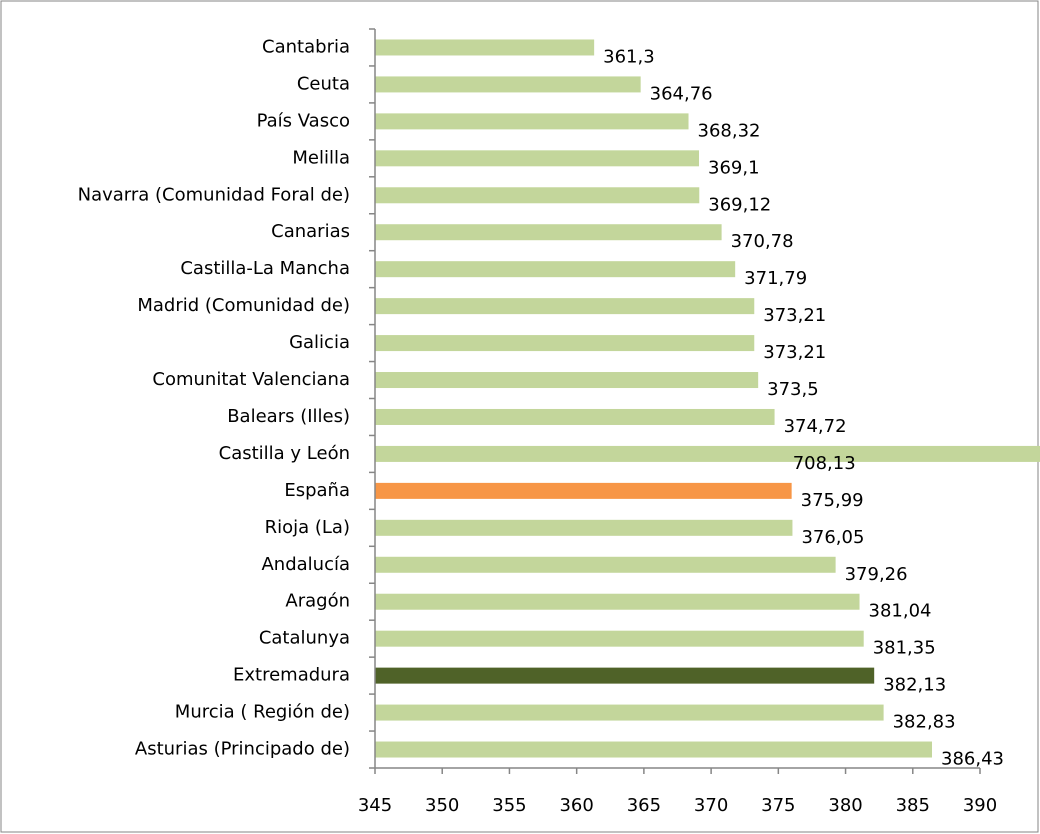  Describe the element at coordinates (265, 268) in the screenshot. I see `category-label: Castilla-La Mancha` at that location.